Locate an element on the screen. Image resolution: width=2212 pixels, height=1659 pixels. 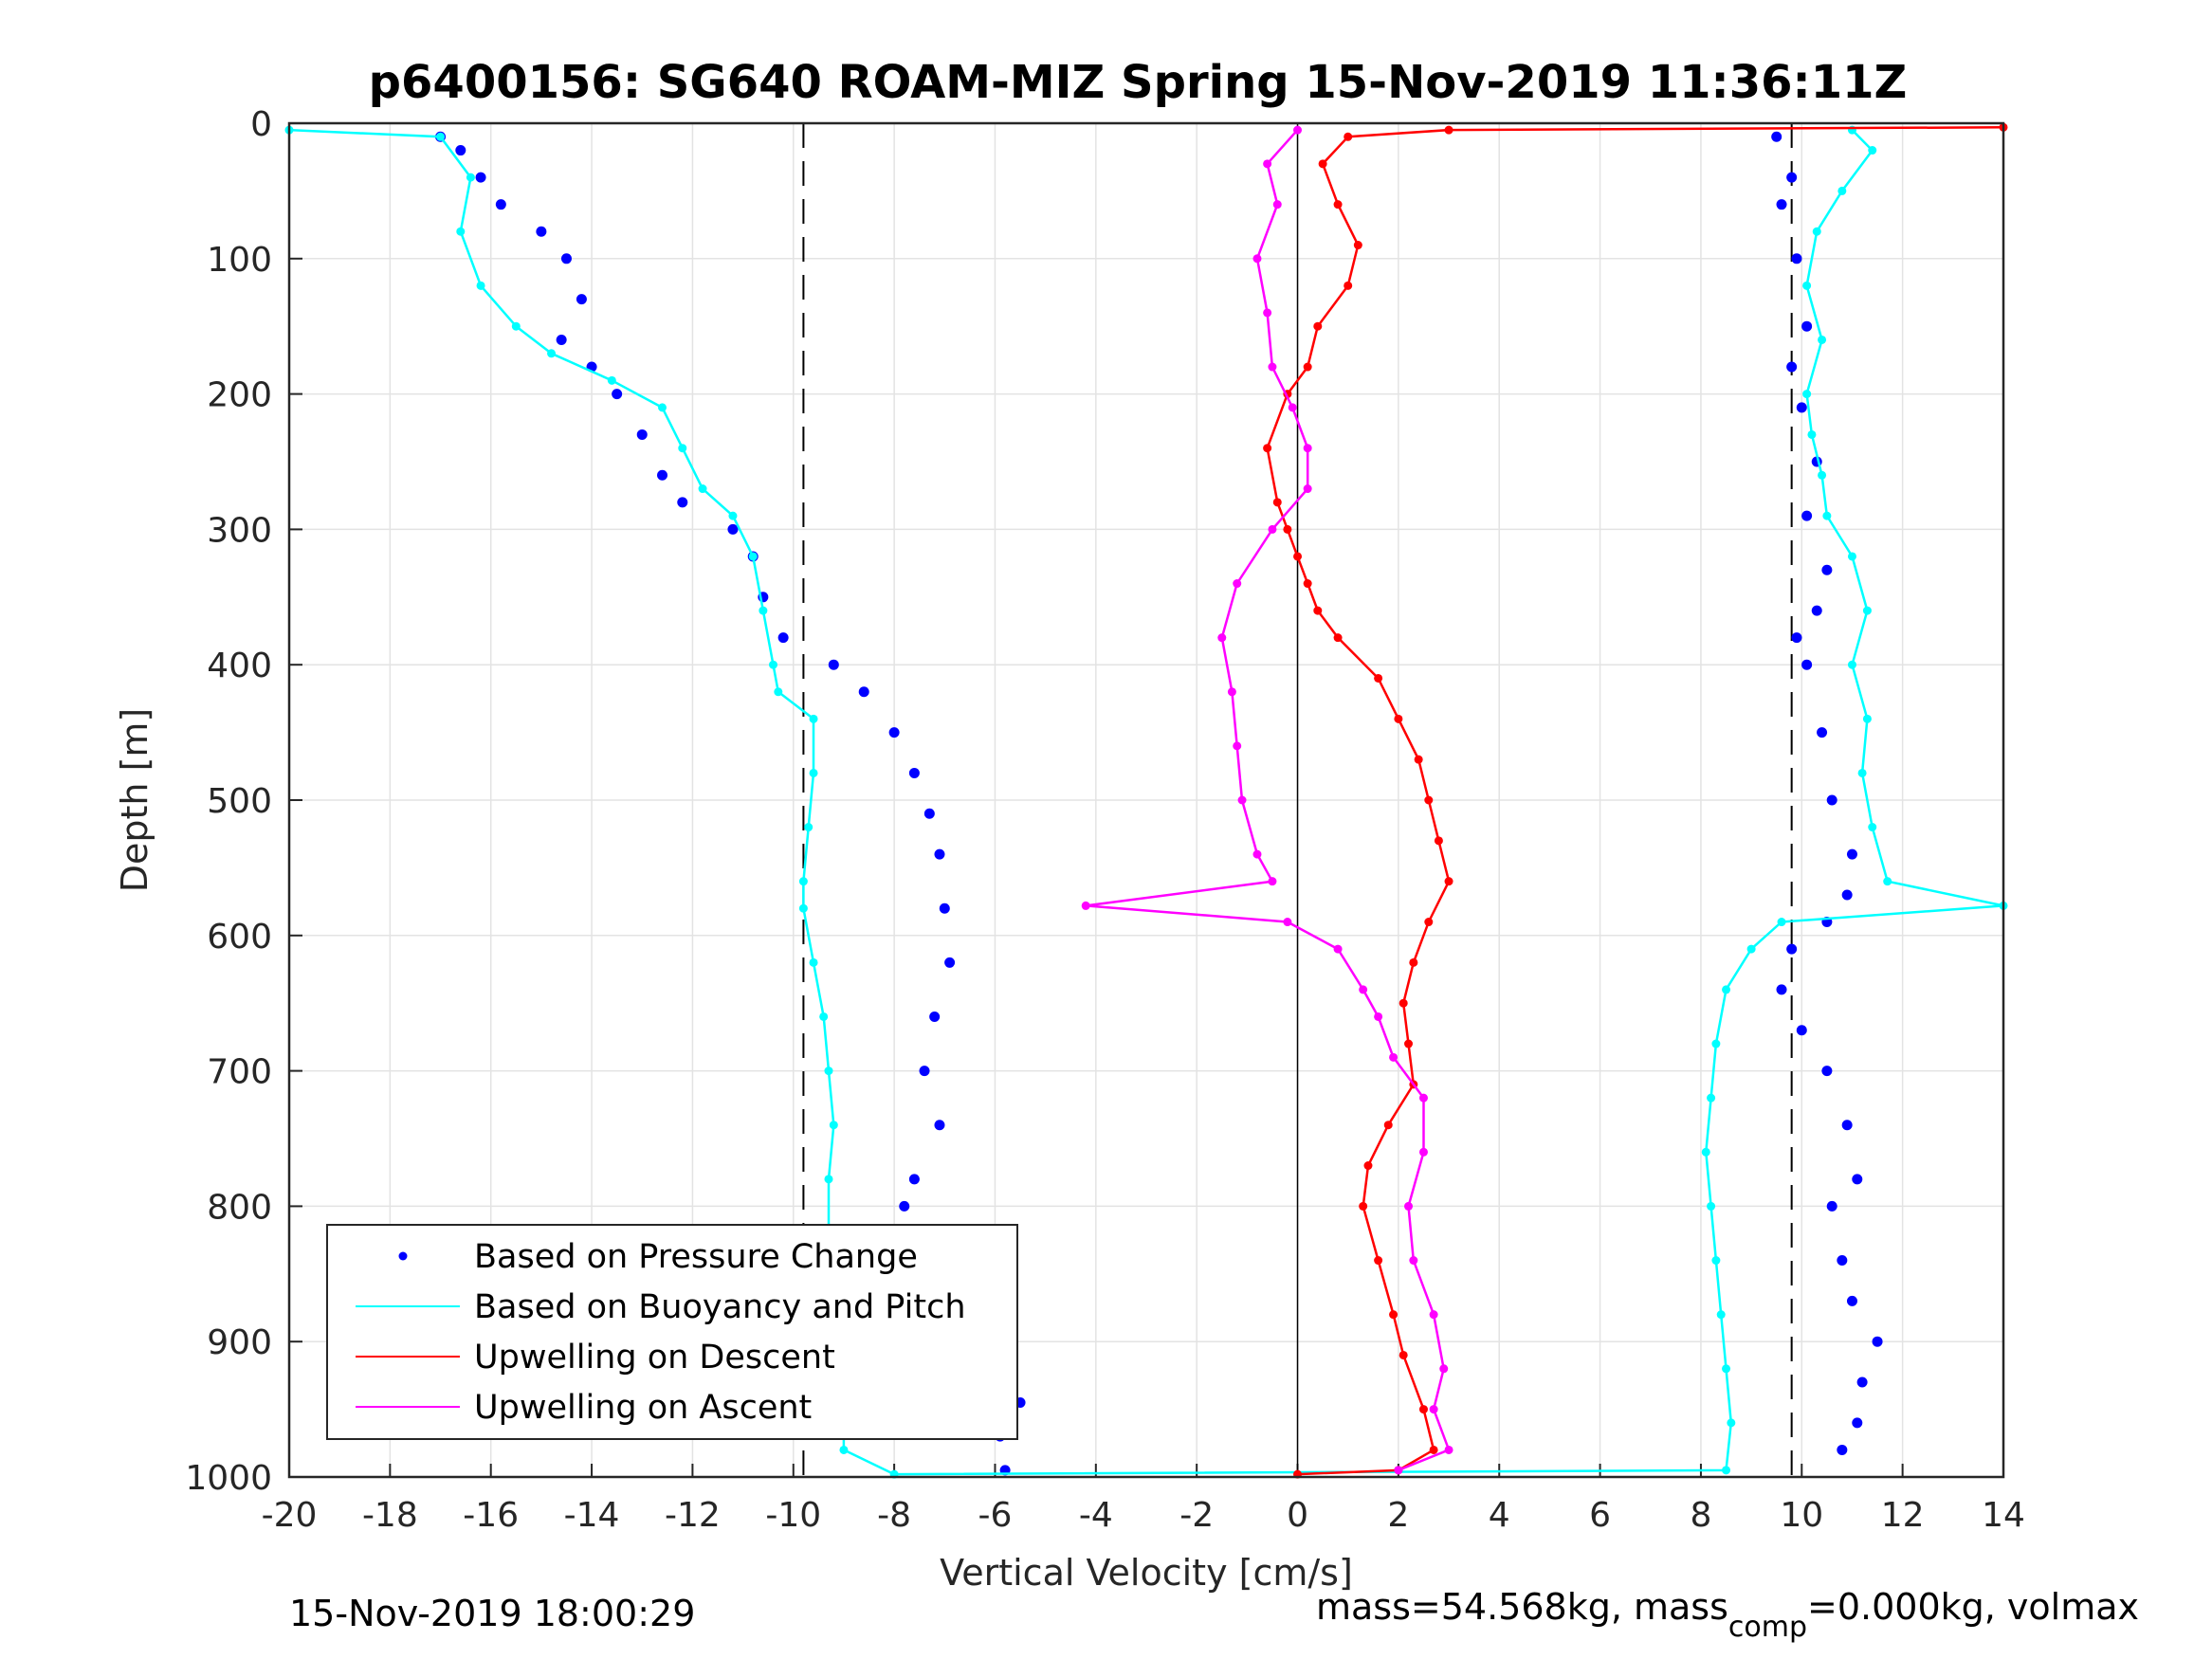
x-tick-label: -10 is located at coordinates (793, 1515).